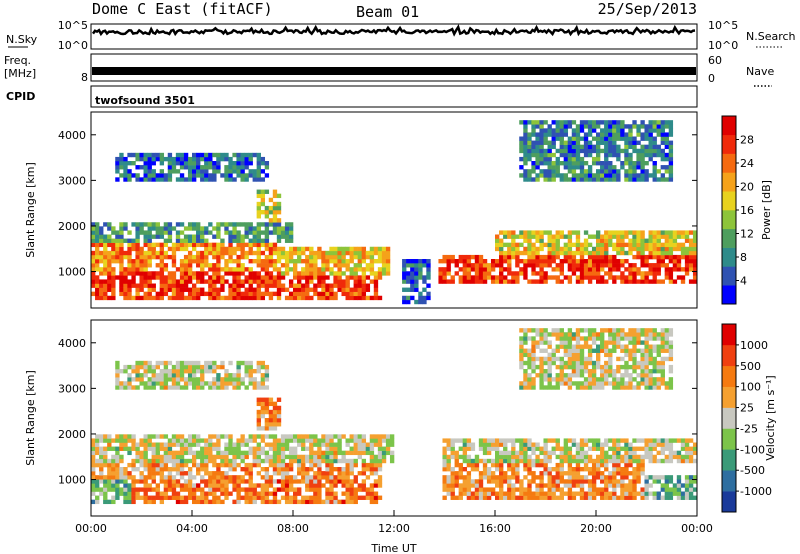  Describe the element at coordinates (723, 45) in the screenshot. I see `noise-right-tick-bottom: 10^0` at that location.